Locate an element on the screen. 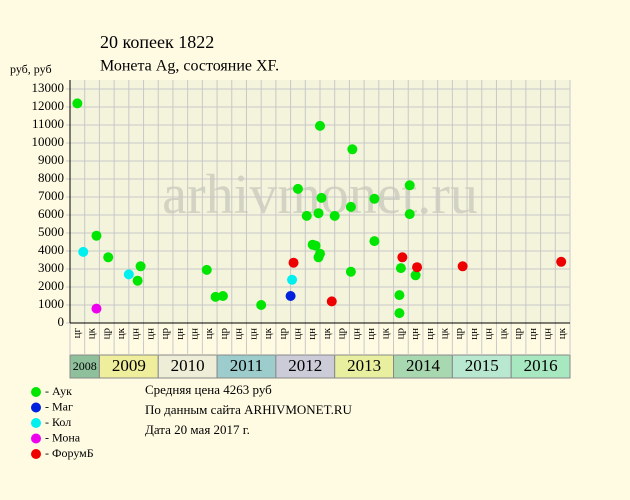 The image size is (630, 500). y-tick-label: 11000 is located at coordinates (48, 123).